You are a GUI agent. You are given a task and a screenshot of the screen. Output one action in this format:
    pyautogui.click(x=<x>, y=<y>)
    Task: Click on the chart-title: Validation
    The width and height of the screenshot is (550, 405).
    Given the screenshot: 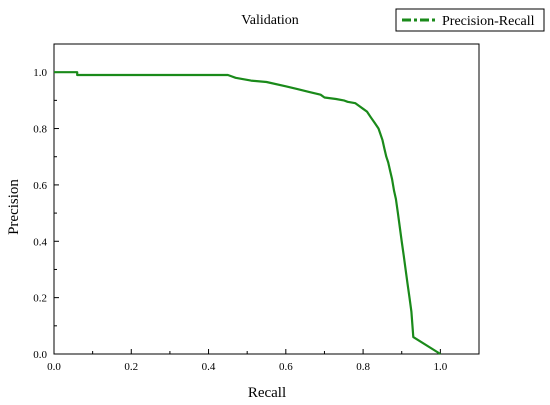 What is the action you would take?
    pyautogui.click(x=270, y=20)
    